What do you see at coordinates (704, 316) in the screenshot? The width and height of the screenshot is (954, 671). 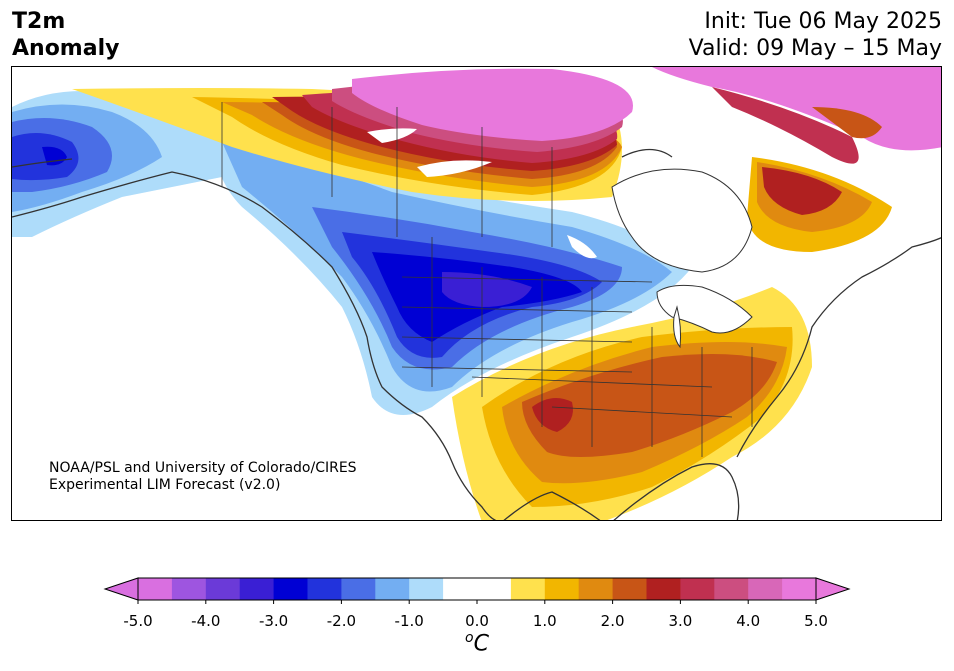 I see `great-lakes` at bounding box center [704, 316].